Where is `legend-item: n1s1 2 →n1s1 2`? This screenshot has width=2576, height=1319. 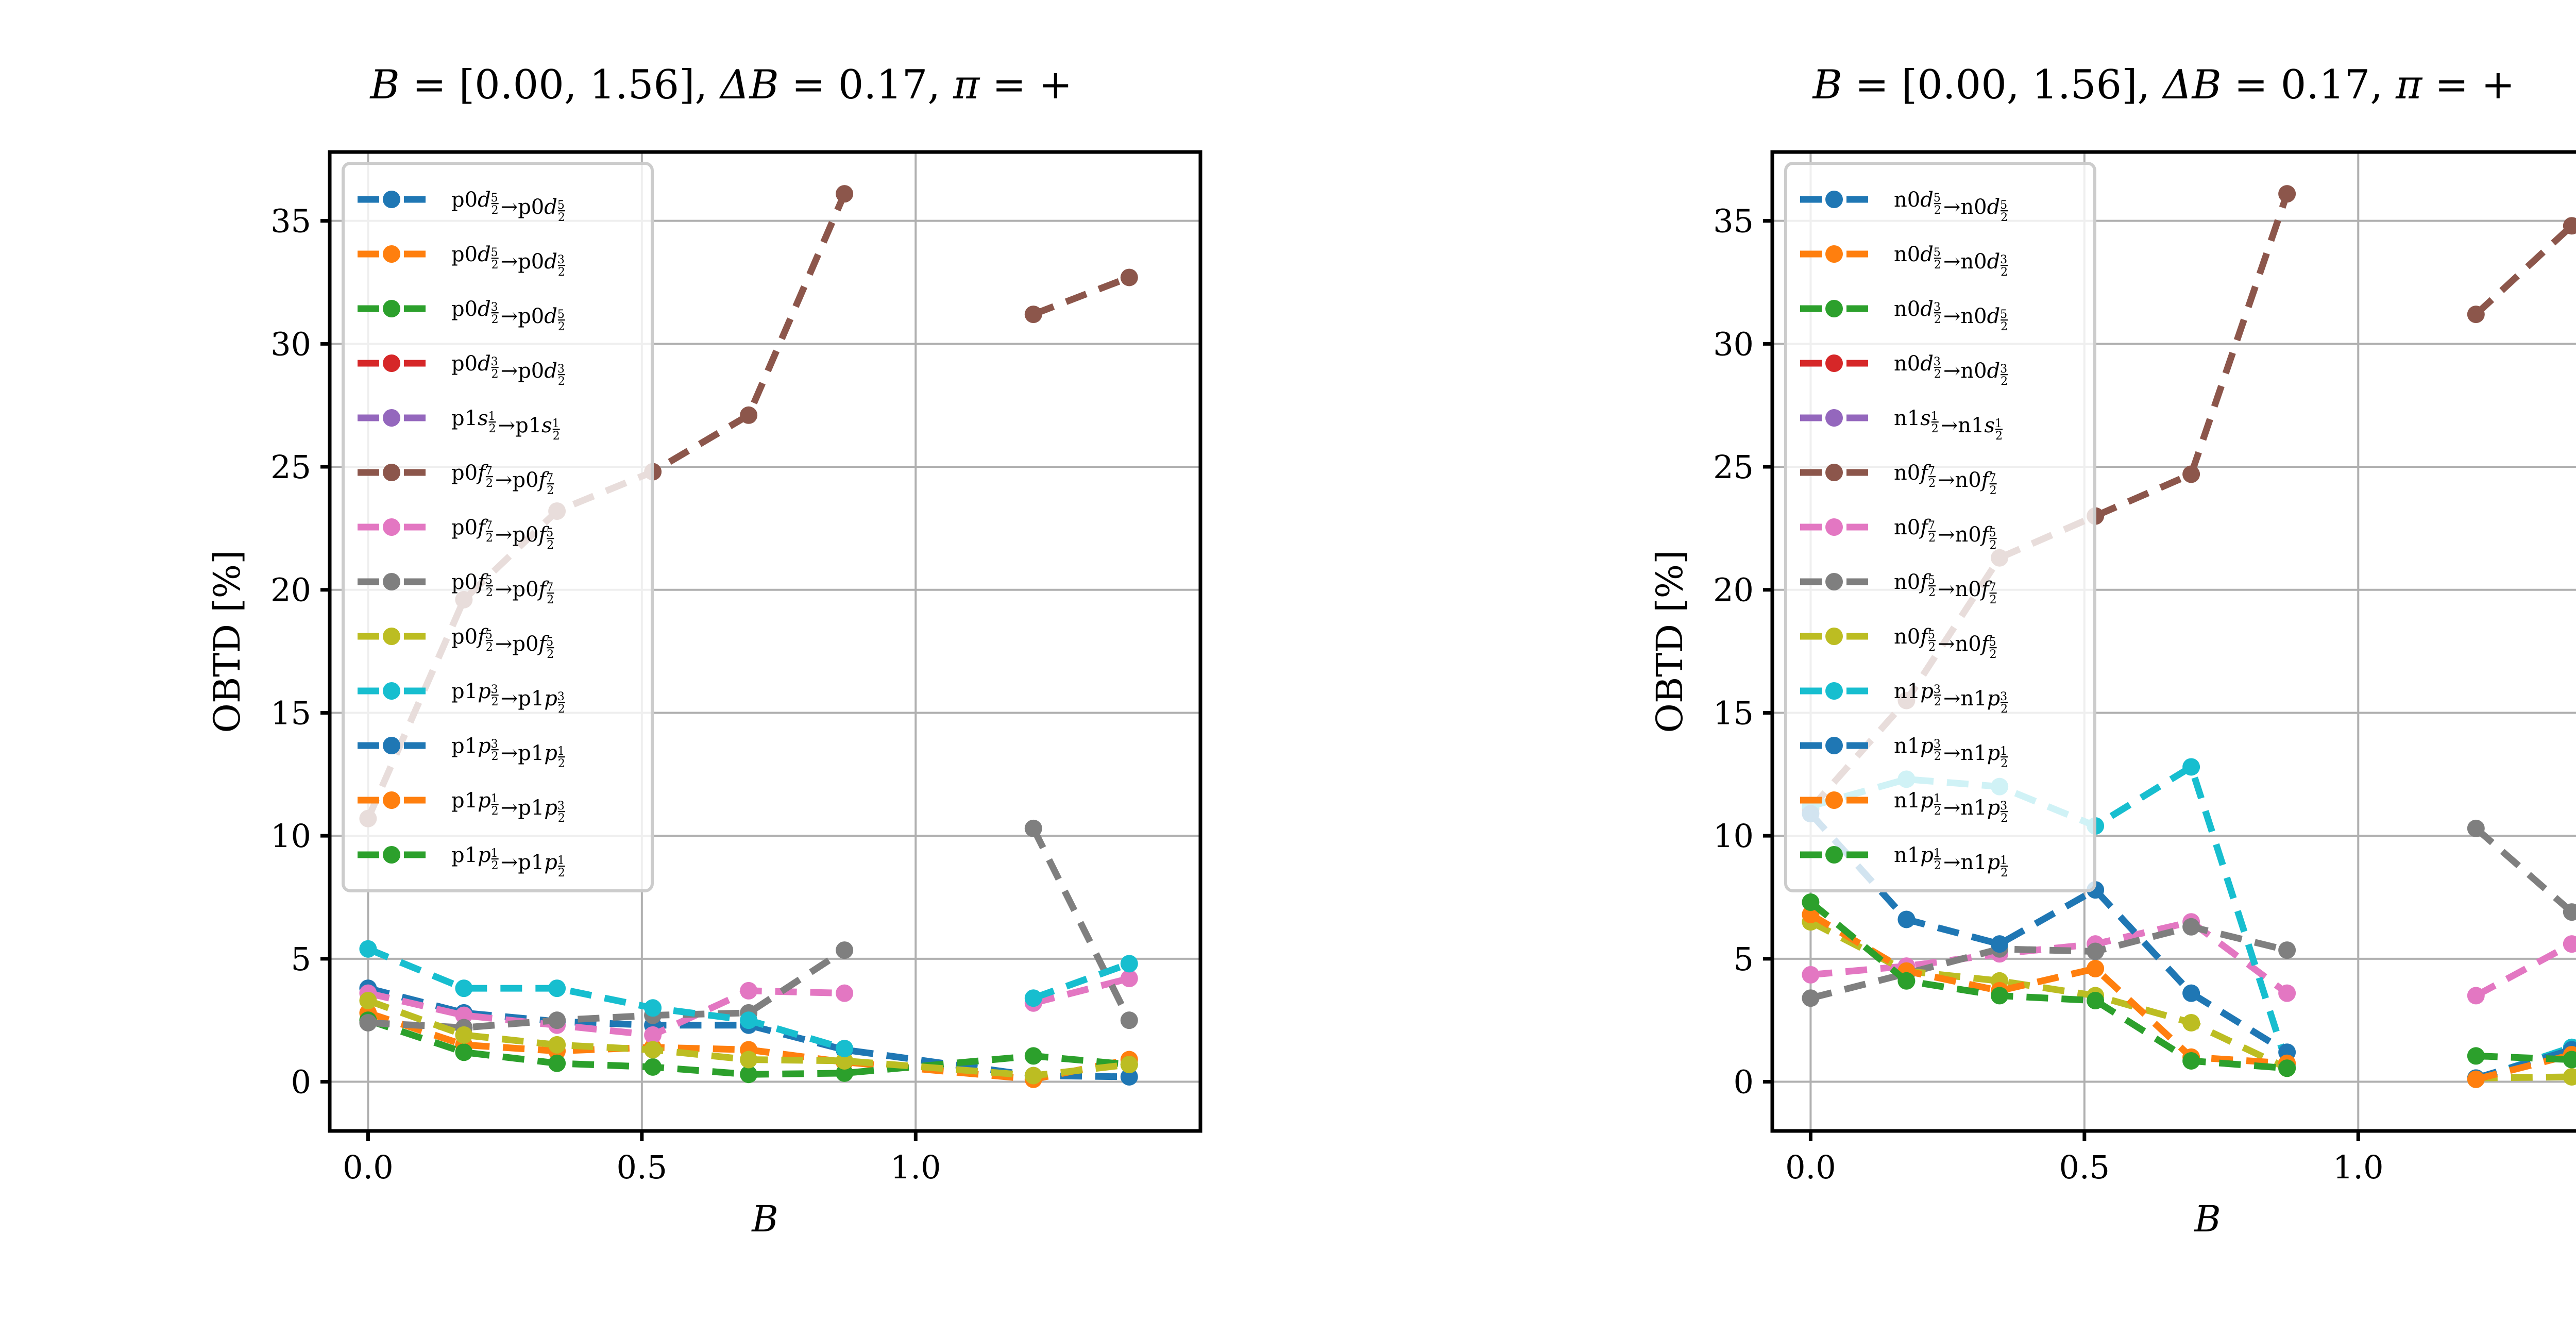
legend-item: n1s1 2 →n1s1 2 is located at coordinates (1901, 425).